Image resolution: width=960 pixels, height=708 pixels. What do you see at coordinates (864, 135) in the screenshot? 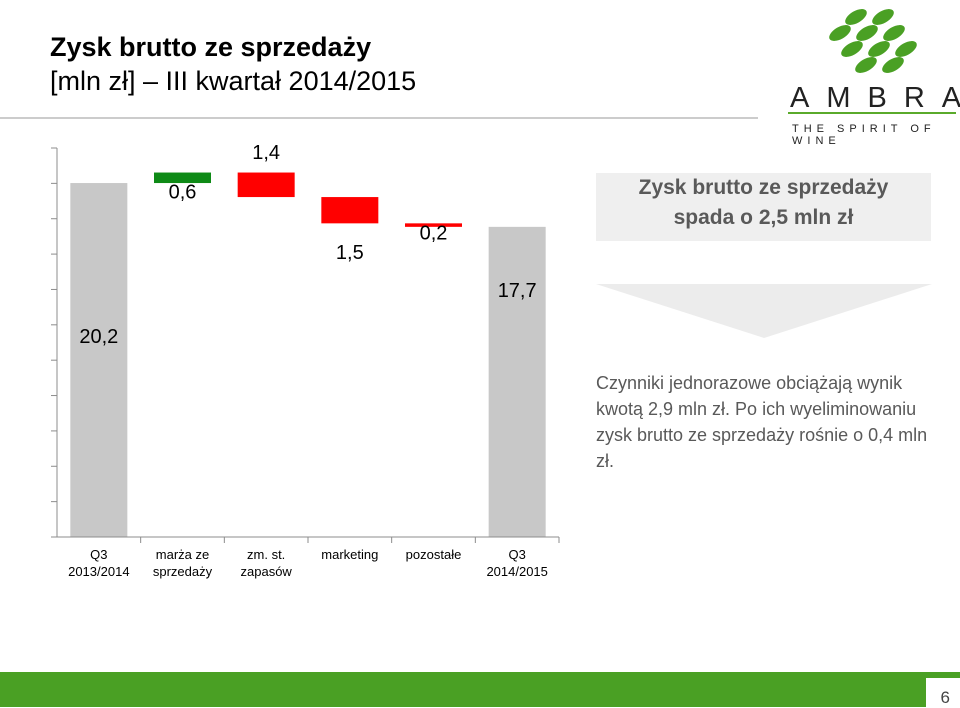
I see `logo-tagline: THE SPIRIT OF WINE` at bounding box center [864, 135].